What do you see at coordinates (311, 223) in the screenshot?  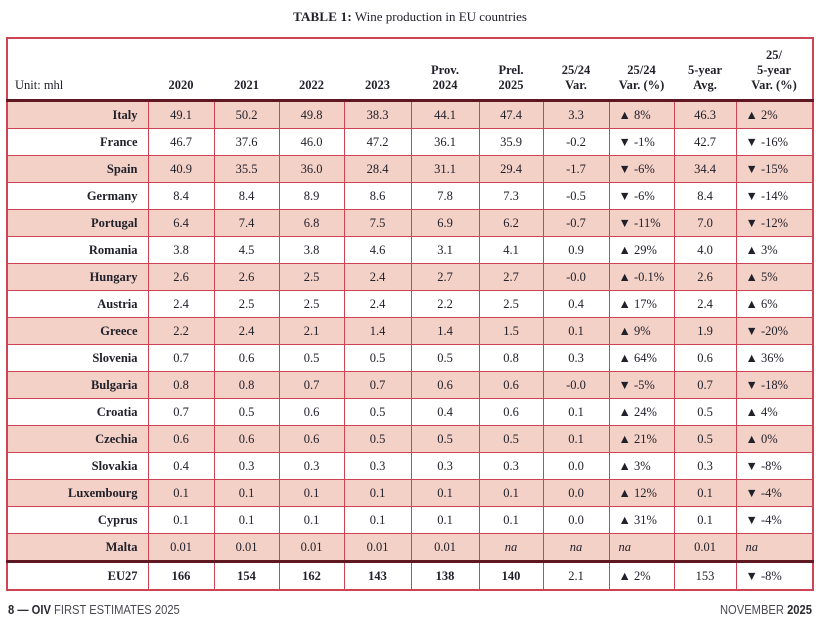 I see `value-cell: 6.8` at bounding box center [311, 223].